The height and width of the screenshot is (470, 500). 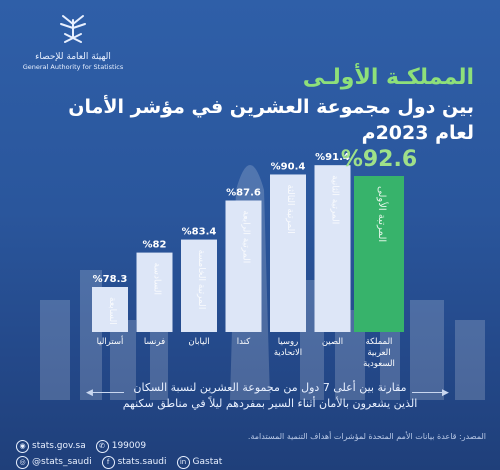 I want to click on logo-english-text: General Authority for Statistics, so click(x=73, y=67).